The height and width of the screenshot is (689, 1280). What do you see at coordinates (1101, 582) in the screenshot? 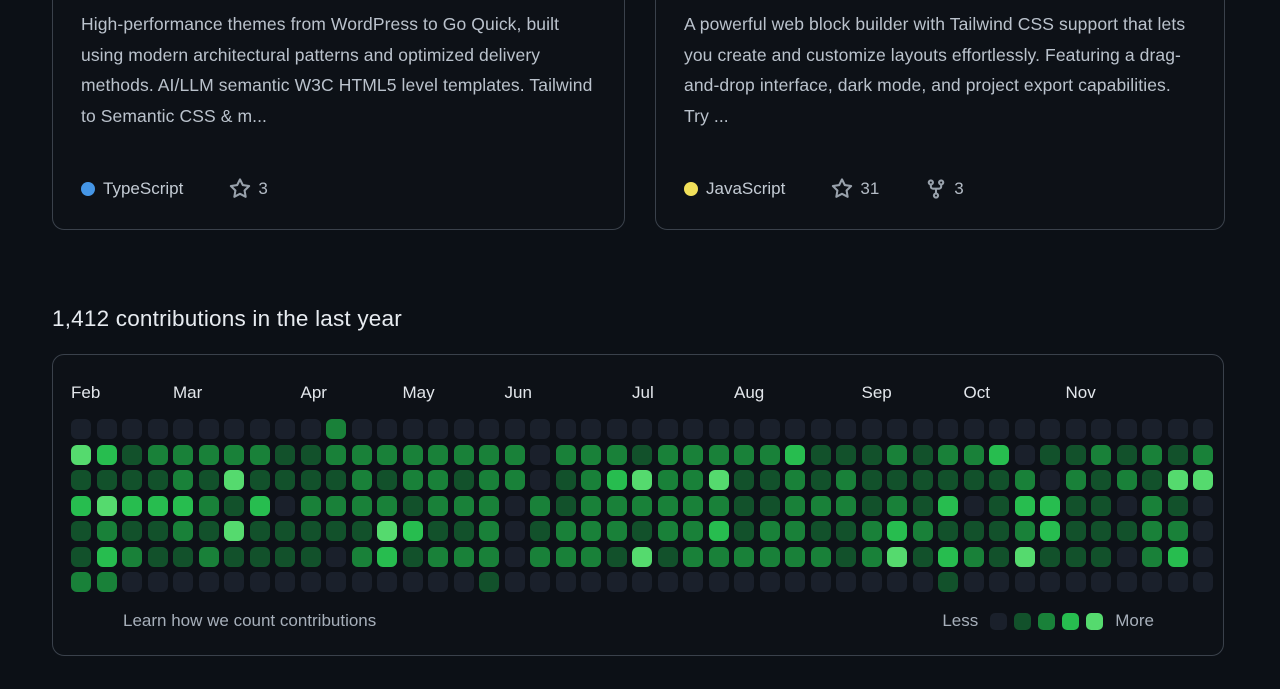
I see `contribution-cell-w40-d6` at bounding box center [1101, 582].